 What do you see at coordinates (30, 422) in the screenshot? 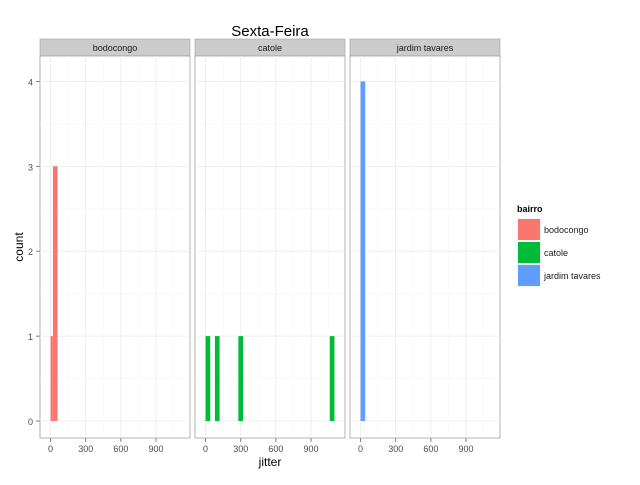
I see `y-tick-label: 0` at bounding box center [30, 422].